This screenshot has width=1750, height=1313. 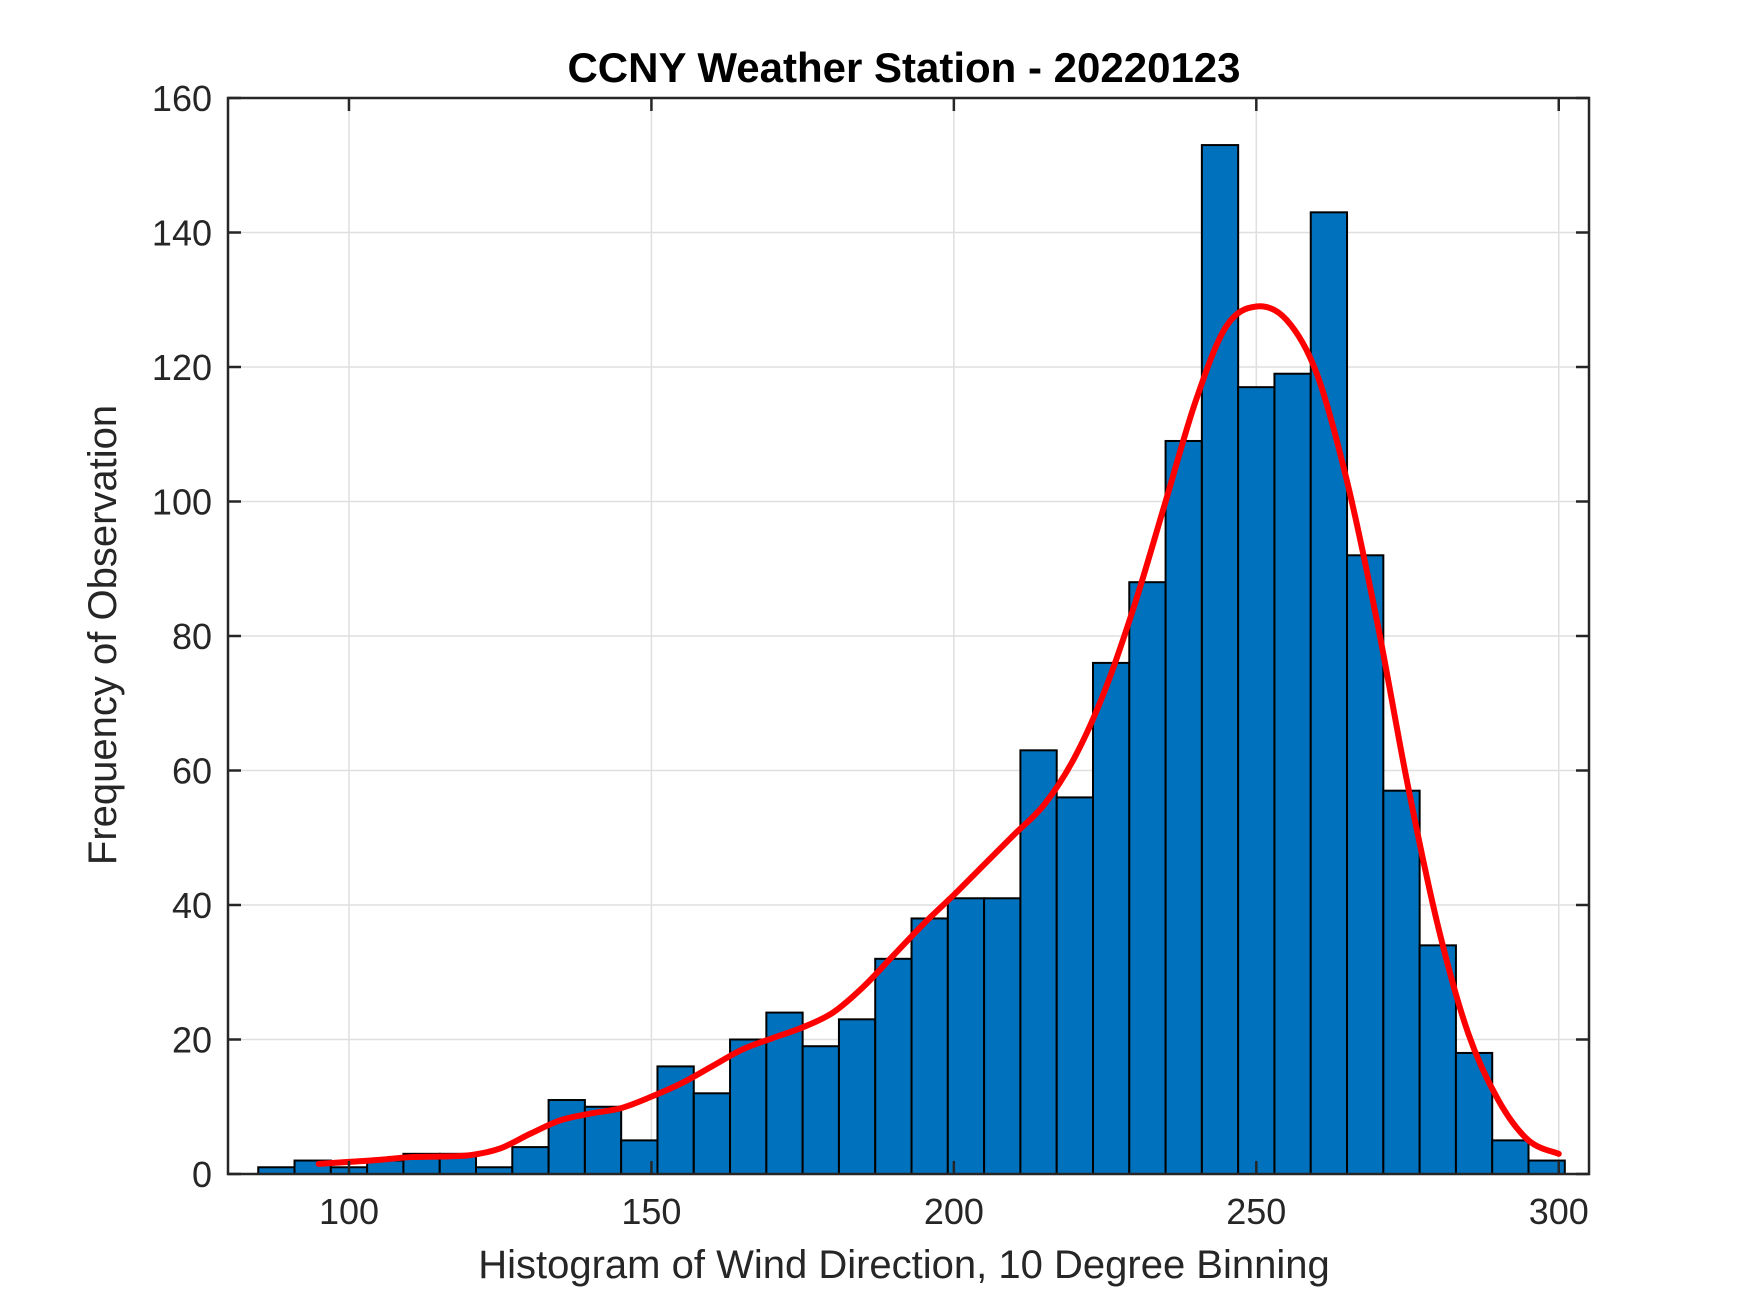 What do you see at coordinates (103, 635) in the screenshot?
I see `y-axis-title: Frequency of Observation` at bounding box center [103, 635].